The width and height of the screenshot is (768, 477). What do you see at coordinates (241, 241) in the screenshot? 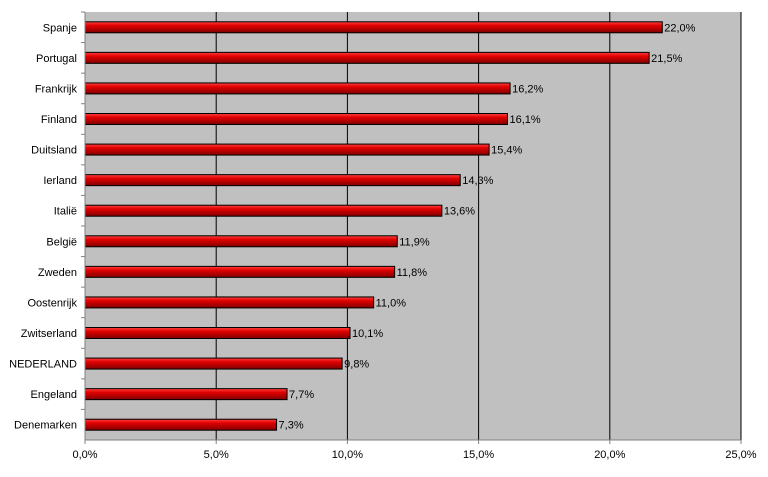
I see `bar-belgi-` at bounding box center [241, 241].